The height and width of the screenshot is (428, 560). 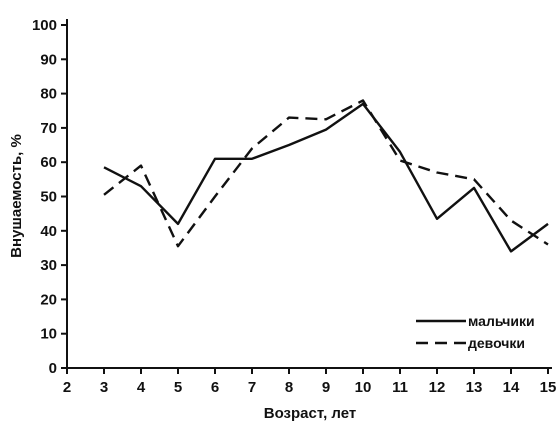 I want to click on y-tick-label: 0, so click(x=53, y=368).